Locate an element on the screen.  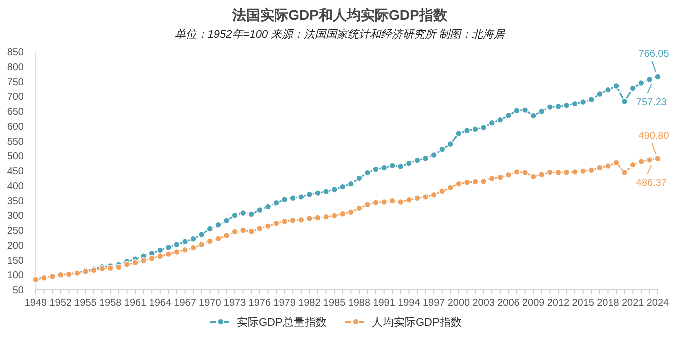
x-tick-label: 1961 is located at coordinates (136, 303).